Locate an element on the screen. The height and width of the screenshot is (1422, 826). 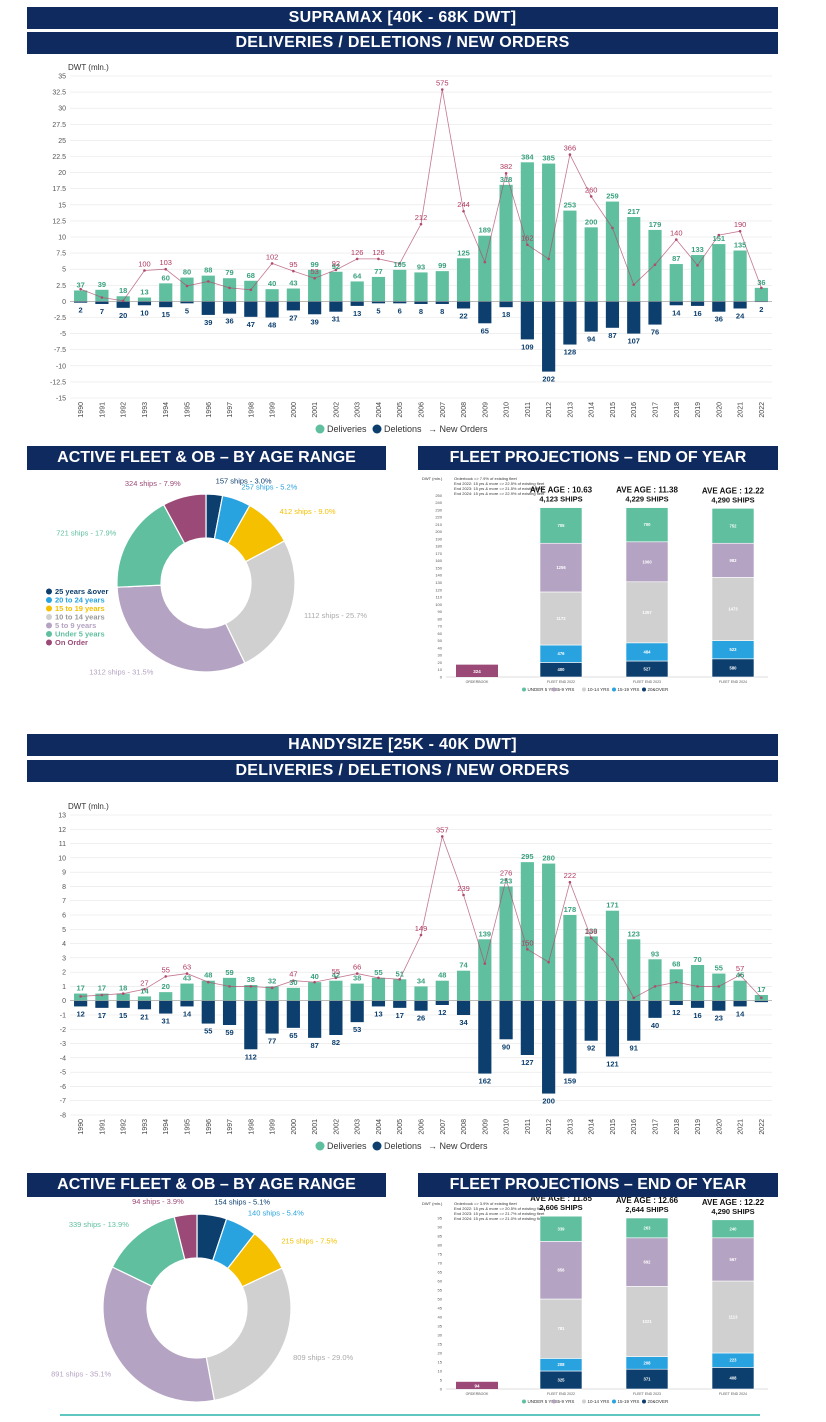
projection-segment-label: 1357 is located at coordinates (647, 612).